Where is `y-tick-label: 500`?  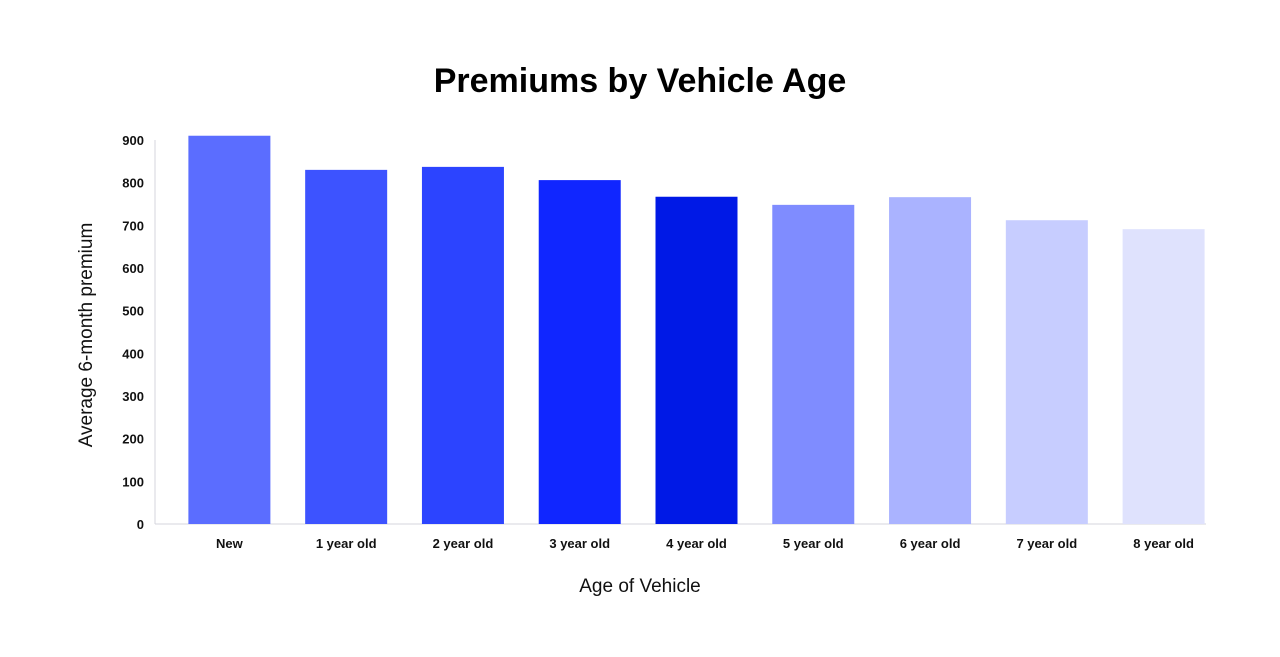 y-tick-label: 500 is located at coordinates (133, 311).